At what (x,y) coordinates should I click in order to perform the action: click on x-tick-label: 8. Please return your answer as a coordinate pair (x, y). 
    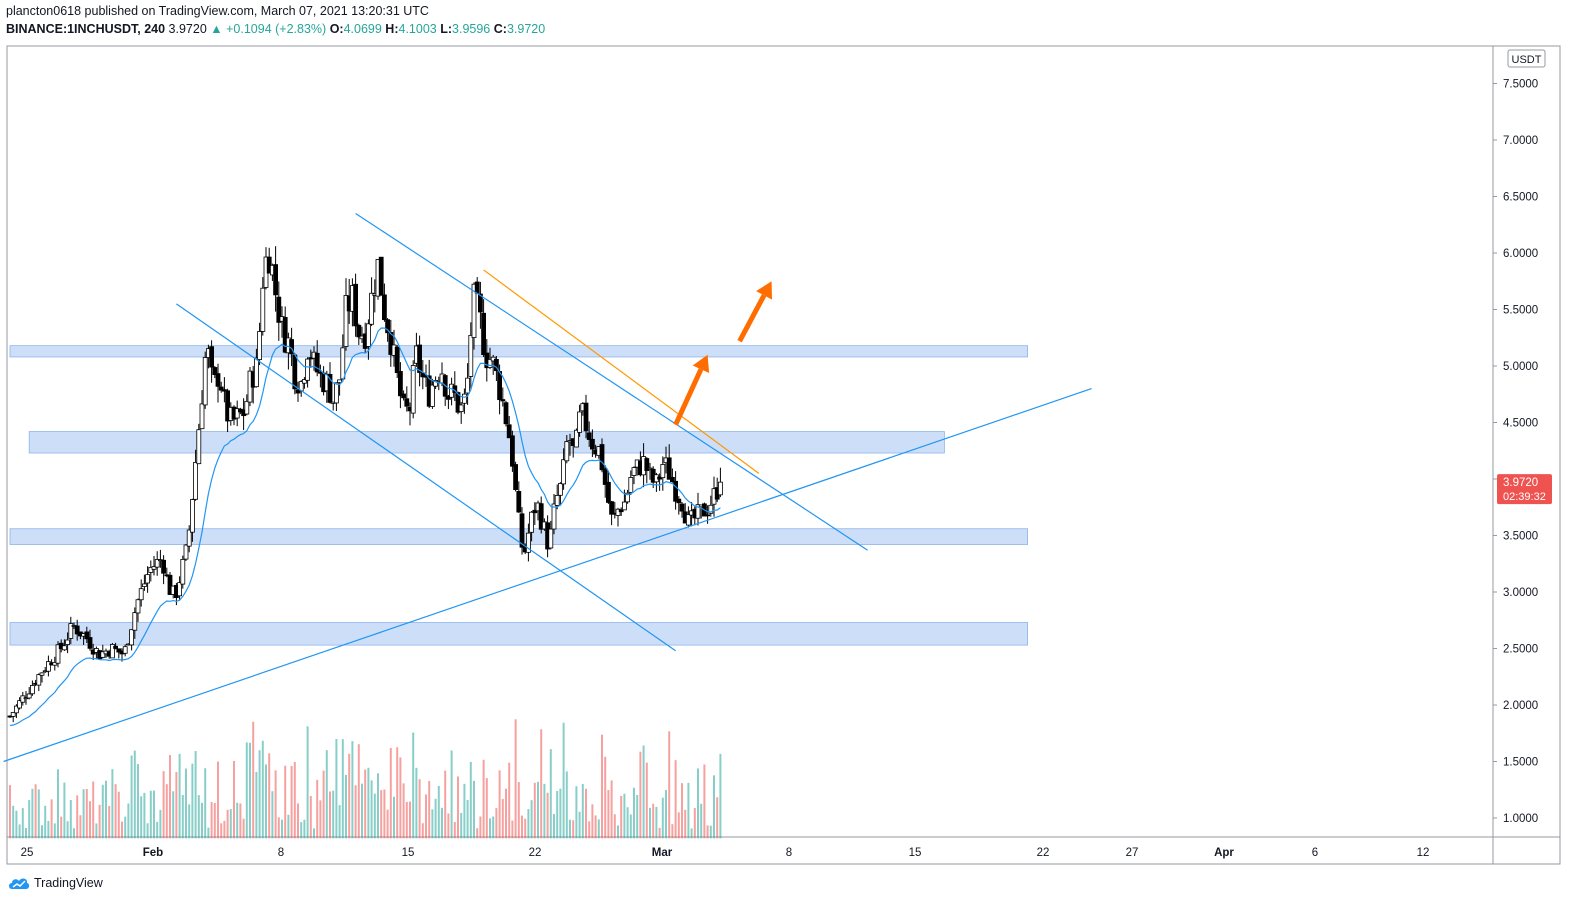
    Looking at the image, I should click on (281, 853).